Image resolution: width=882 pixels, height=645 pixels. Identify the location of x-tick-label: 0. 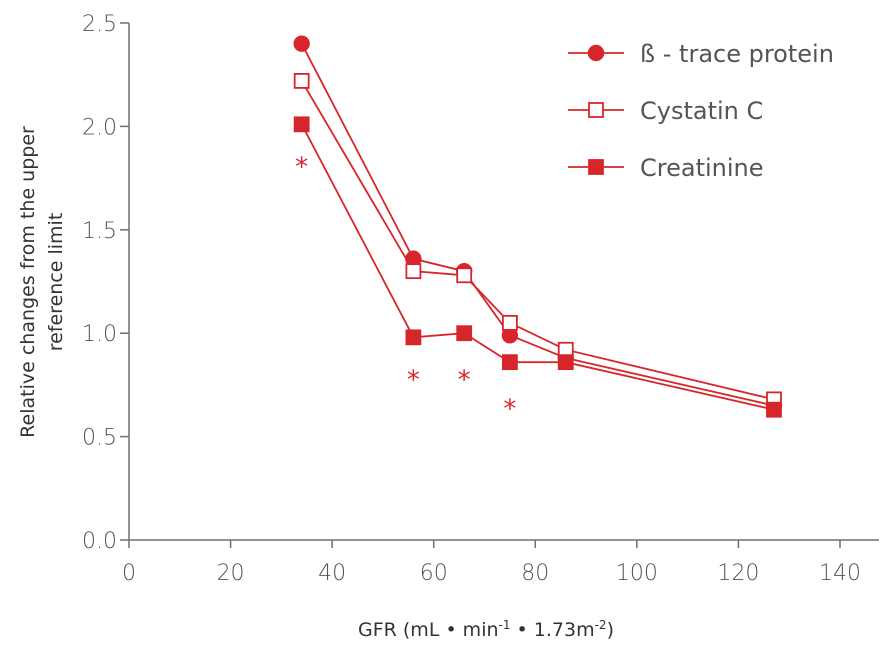
(129, 573).